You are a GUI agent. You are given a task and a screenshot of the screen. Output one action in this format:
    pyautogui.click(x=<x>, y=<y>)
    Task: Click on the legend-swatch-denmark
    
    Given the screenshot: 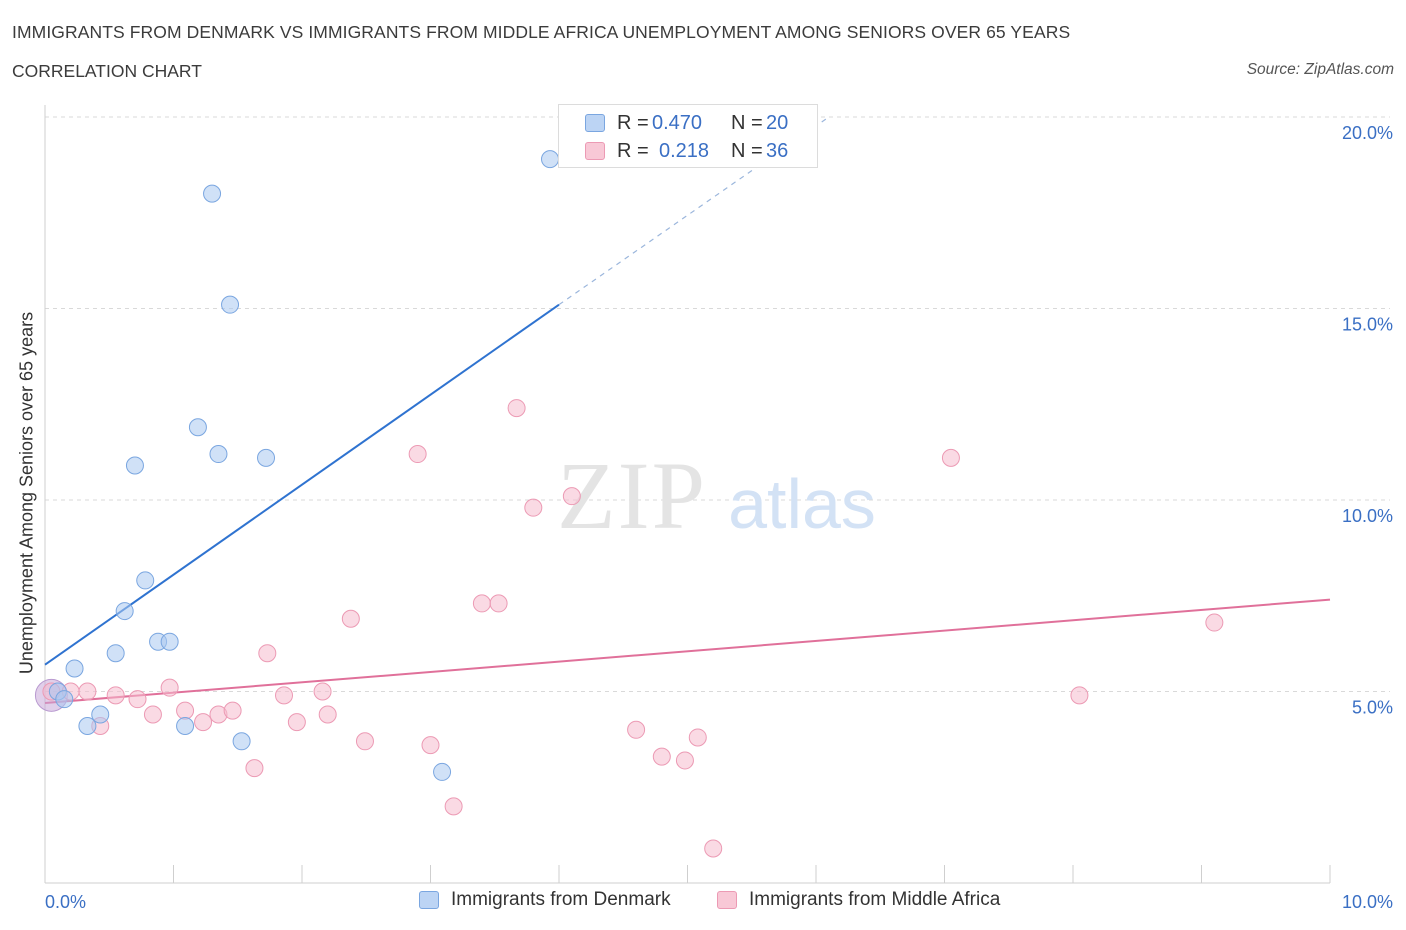 What is the action you would take?
    pyautogui.click(x=595, y=123)
    